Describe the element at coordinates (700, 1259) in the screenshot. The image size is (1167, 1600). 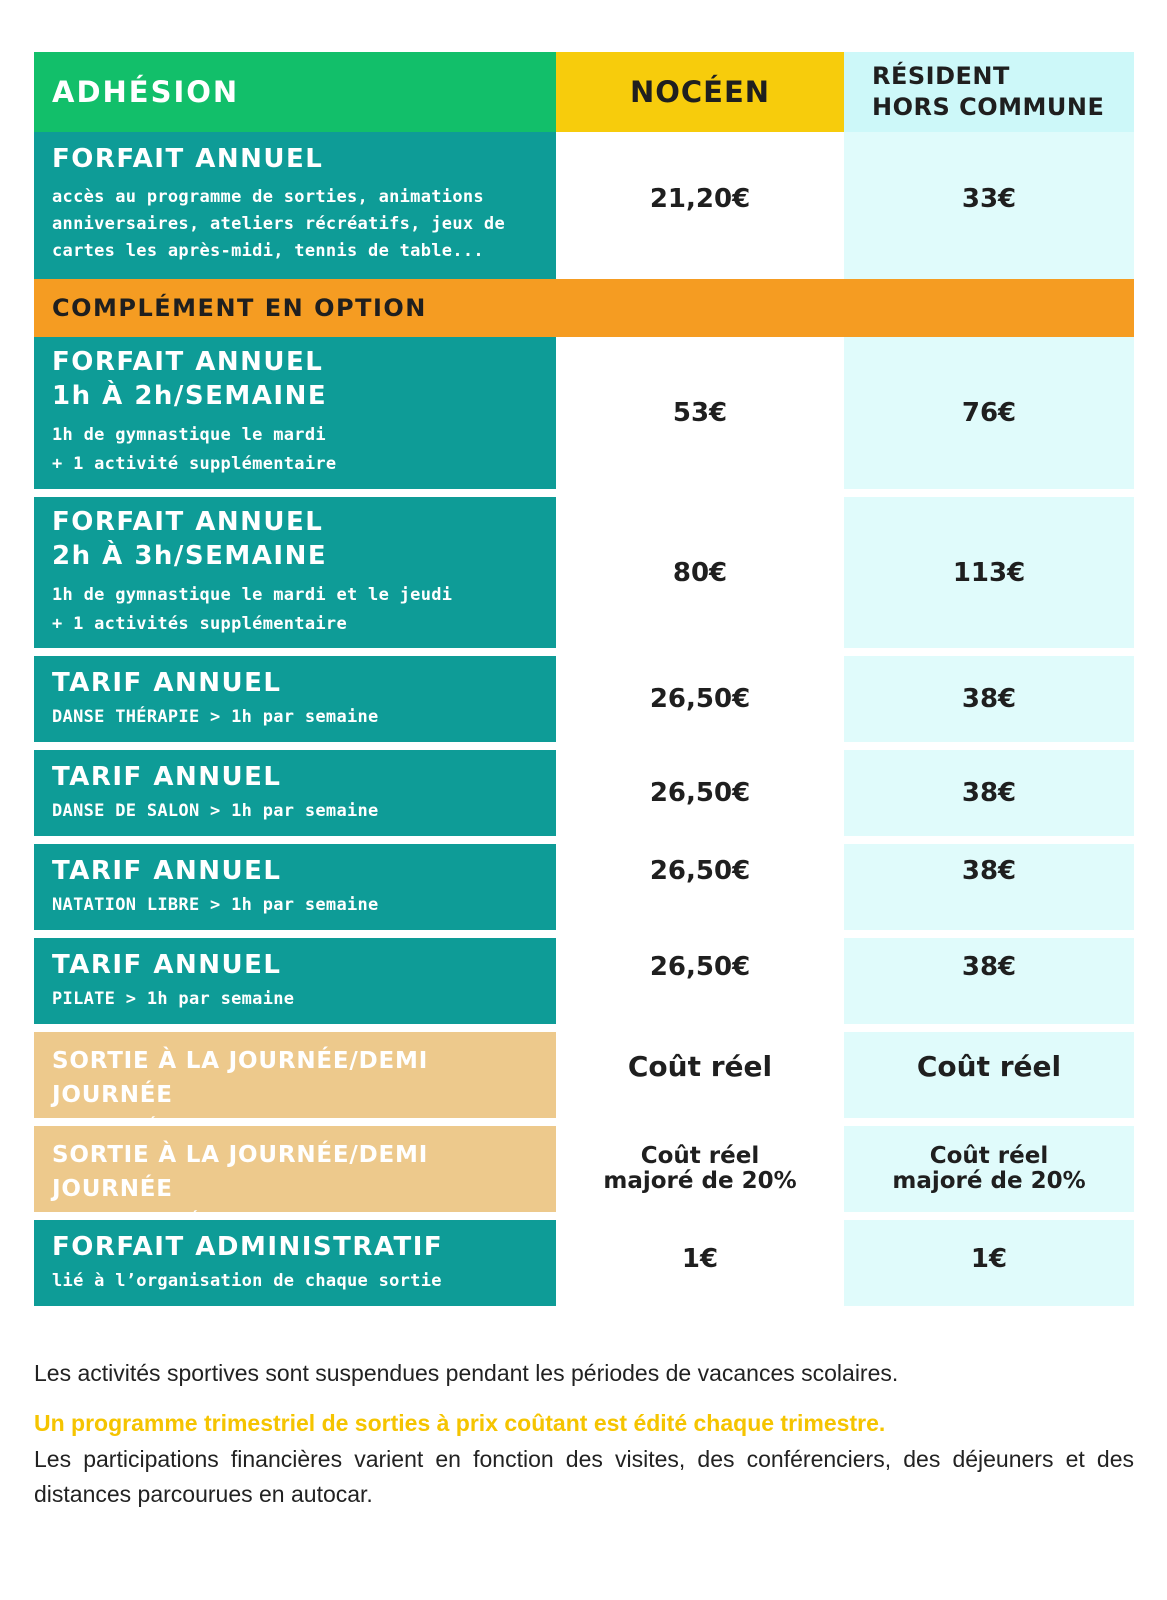
I see `forfait-administratif-noceen-value: 1€` at that location.